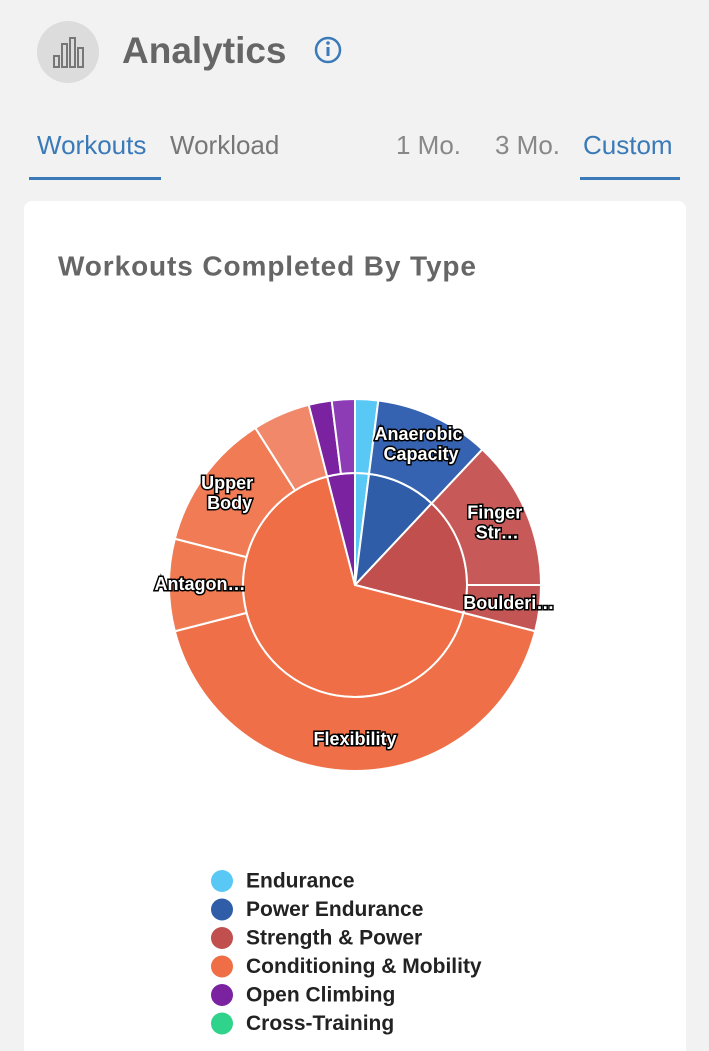  What do you see at coordinates (320, 1023) in the screenshot?
I see `legend-label: Cross-Training` at bounding box center [320, 1023].